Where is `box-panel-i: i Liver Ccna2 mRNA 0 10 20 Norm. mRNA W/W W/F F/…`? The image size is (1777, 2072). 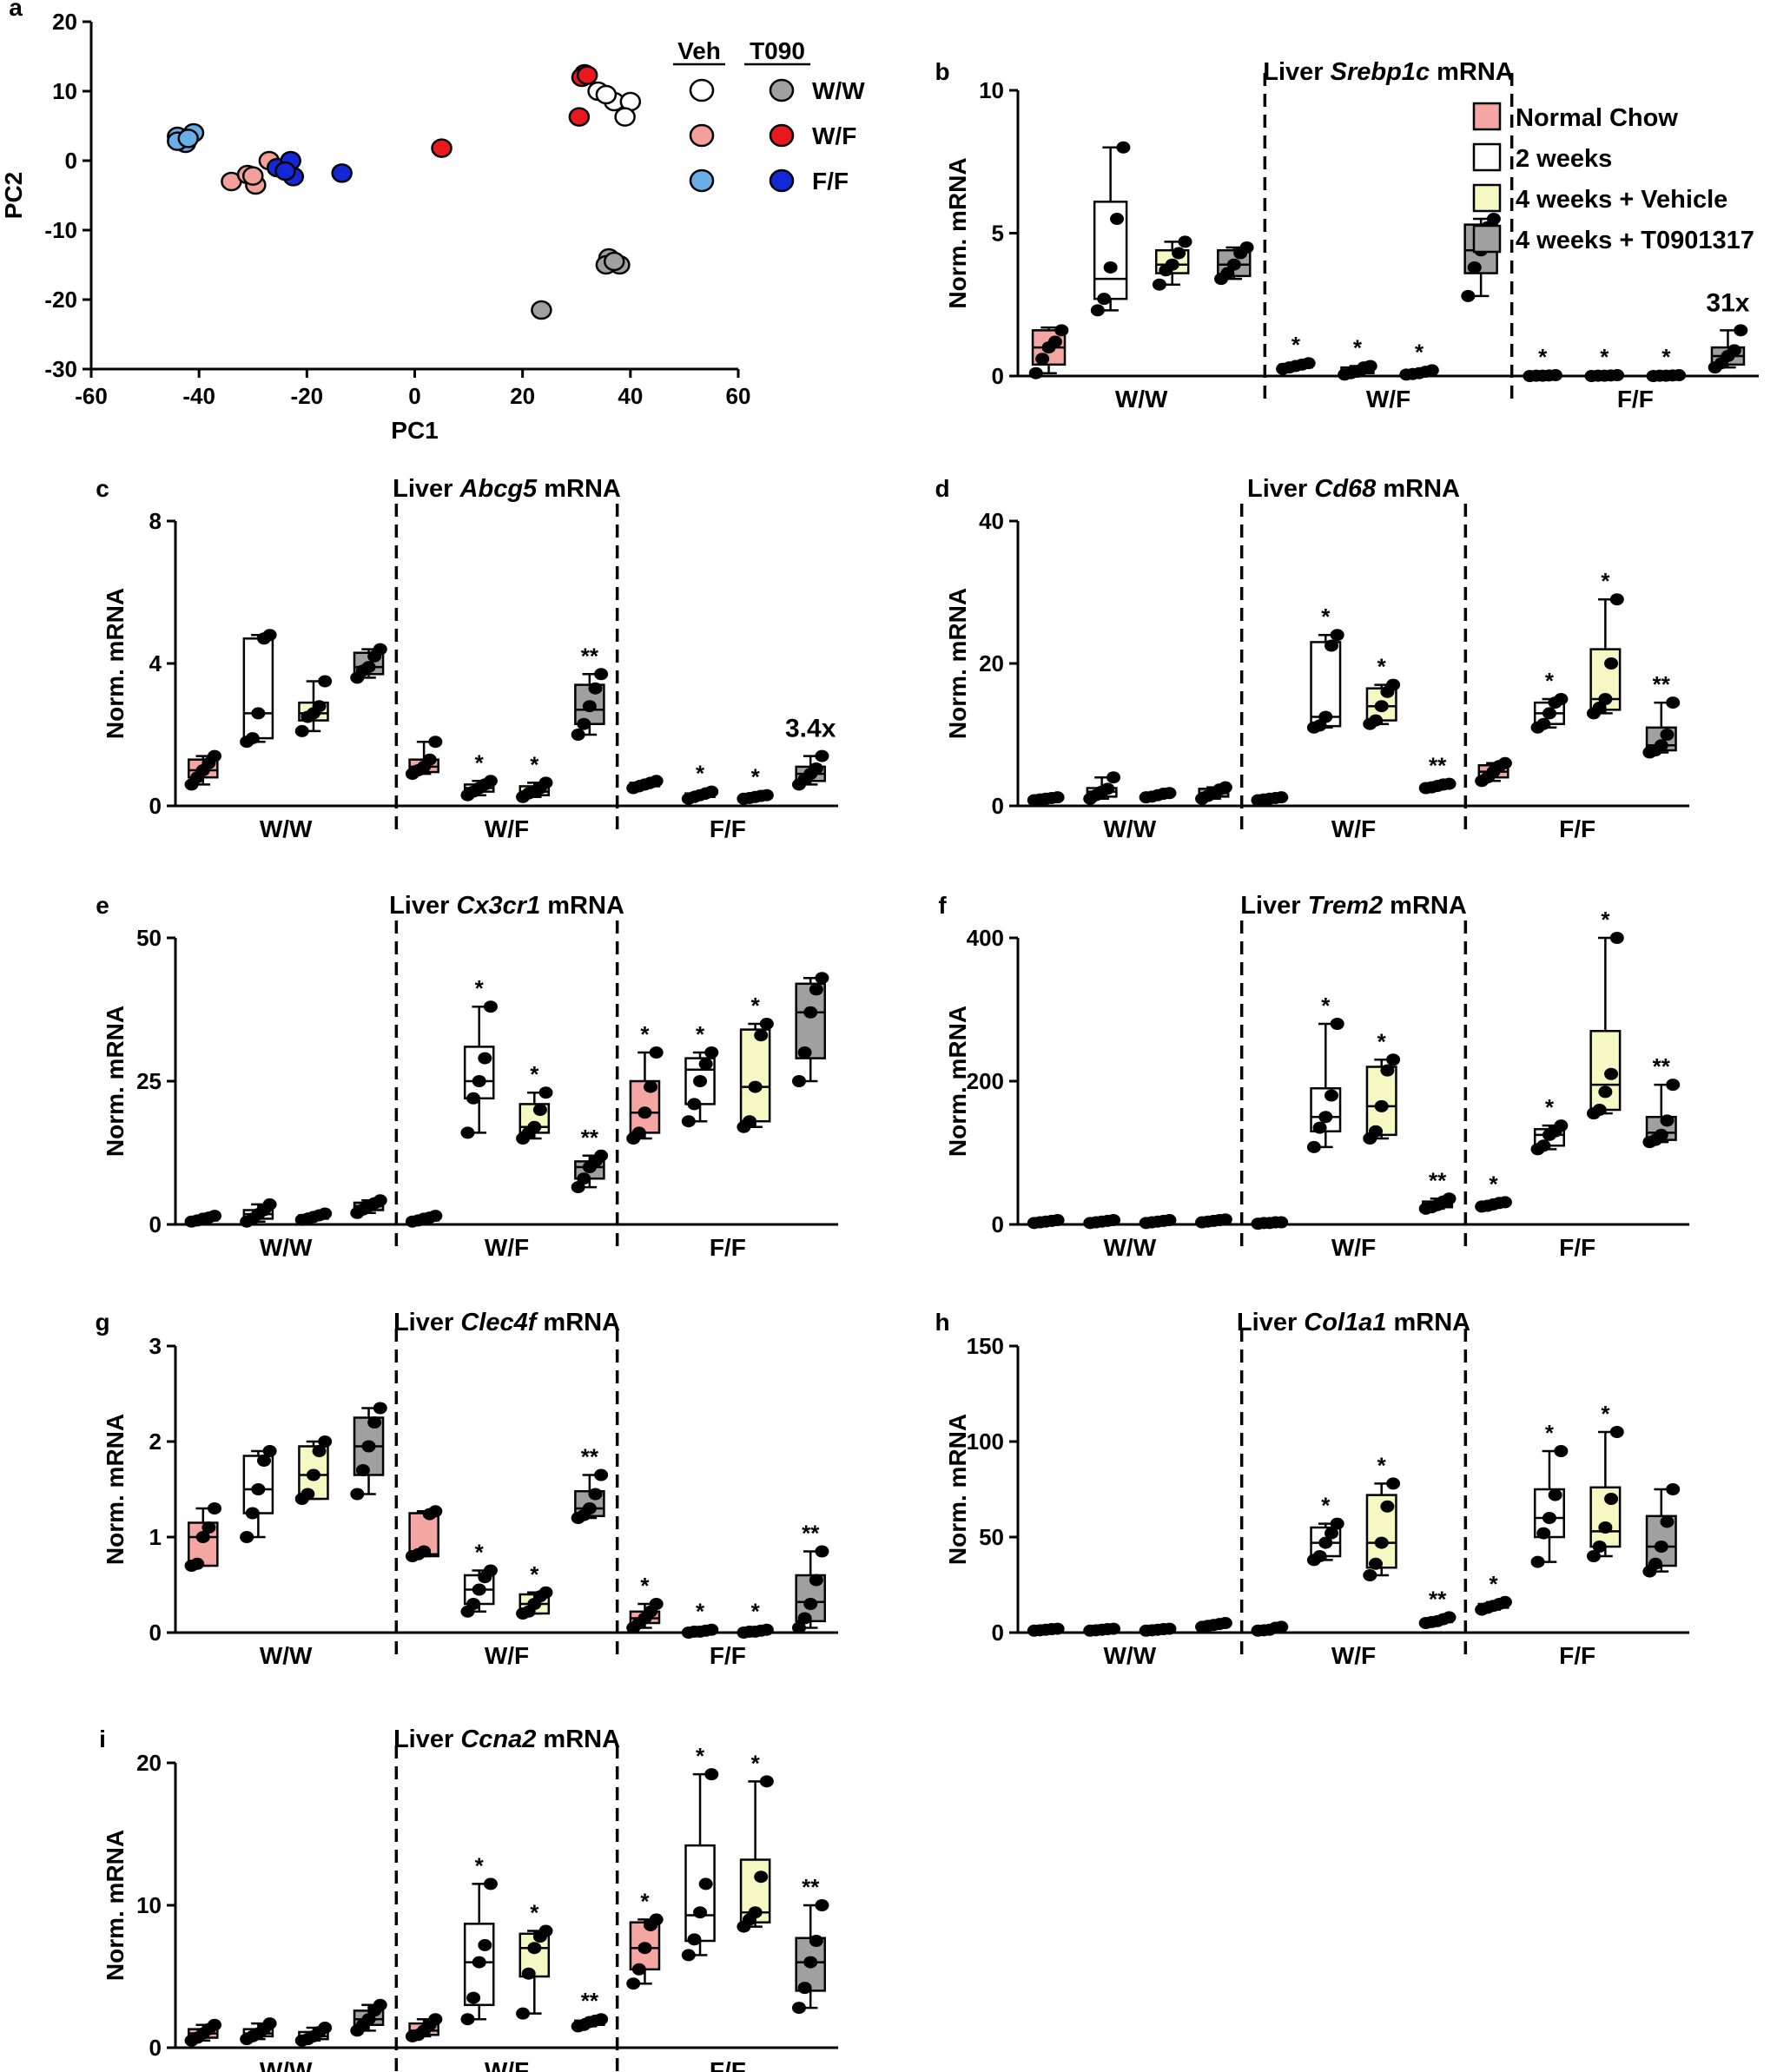
box-panel-i: i Liver Ccna2 mRNA 0 10 20 Norm. mRNA W/W W/F F/… is located at coordinates (468, 1899).